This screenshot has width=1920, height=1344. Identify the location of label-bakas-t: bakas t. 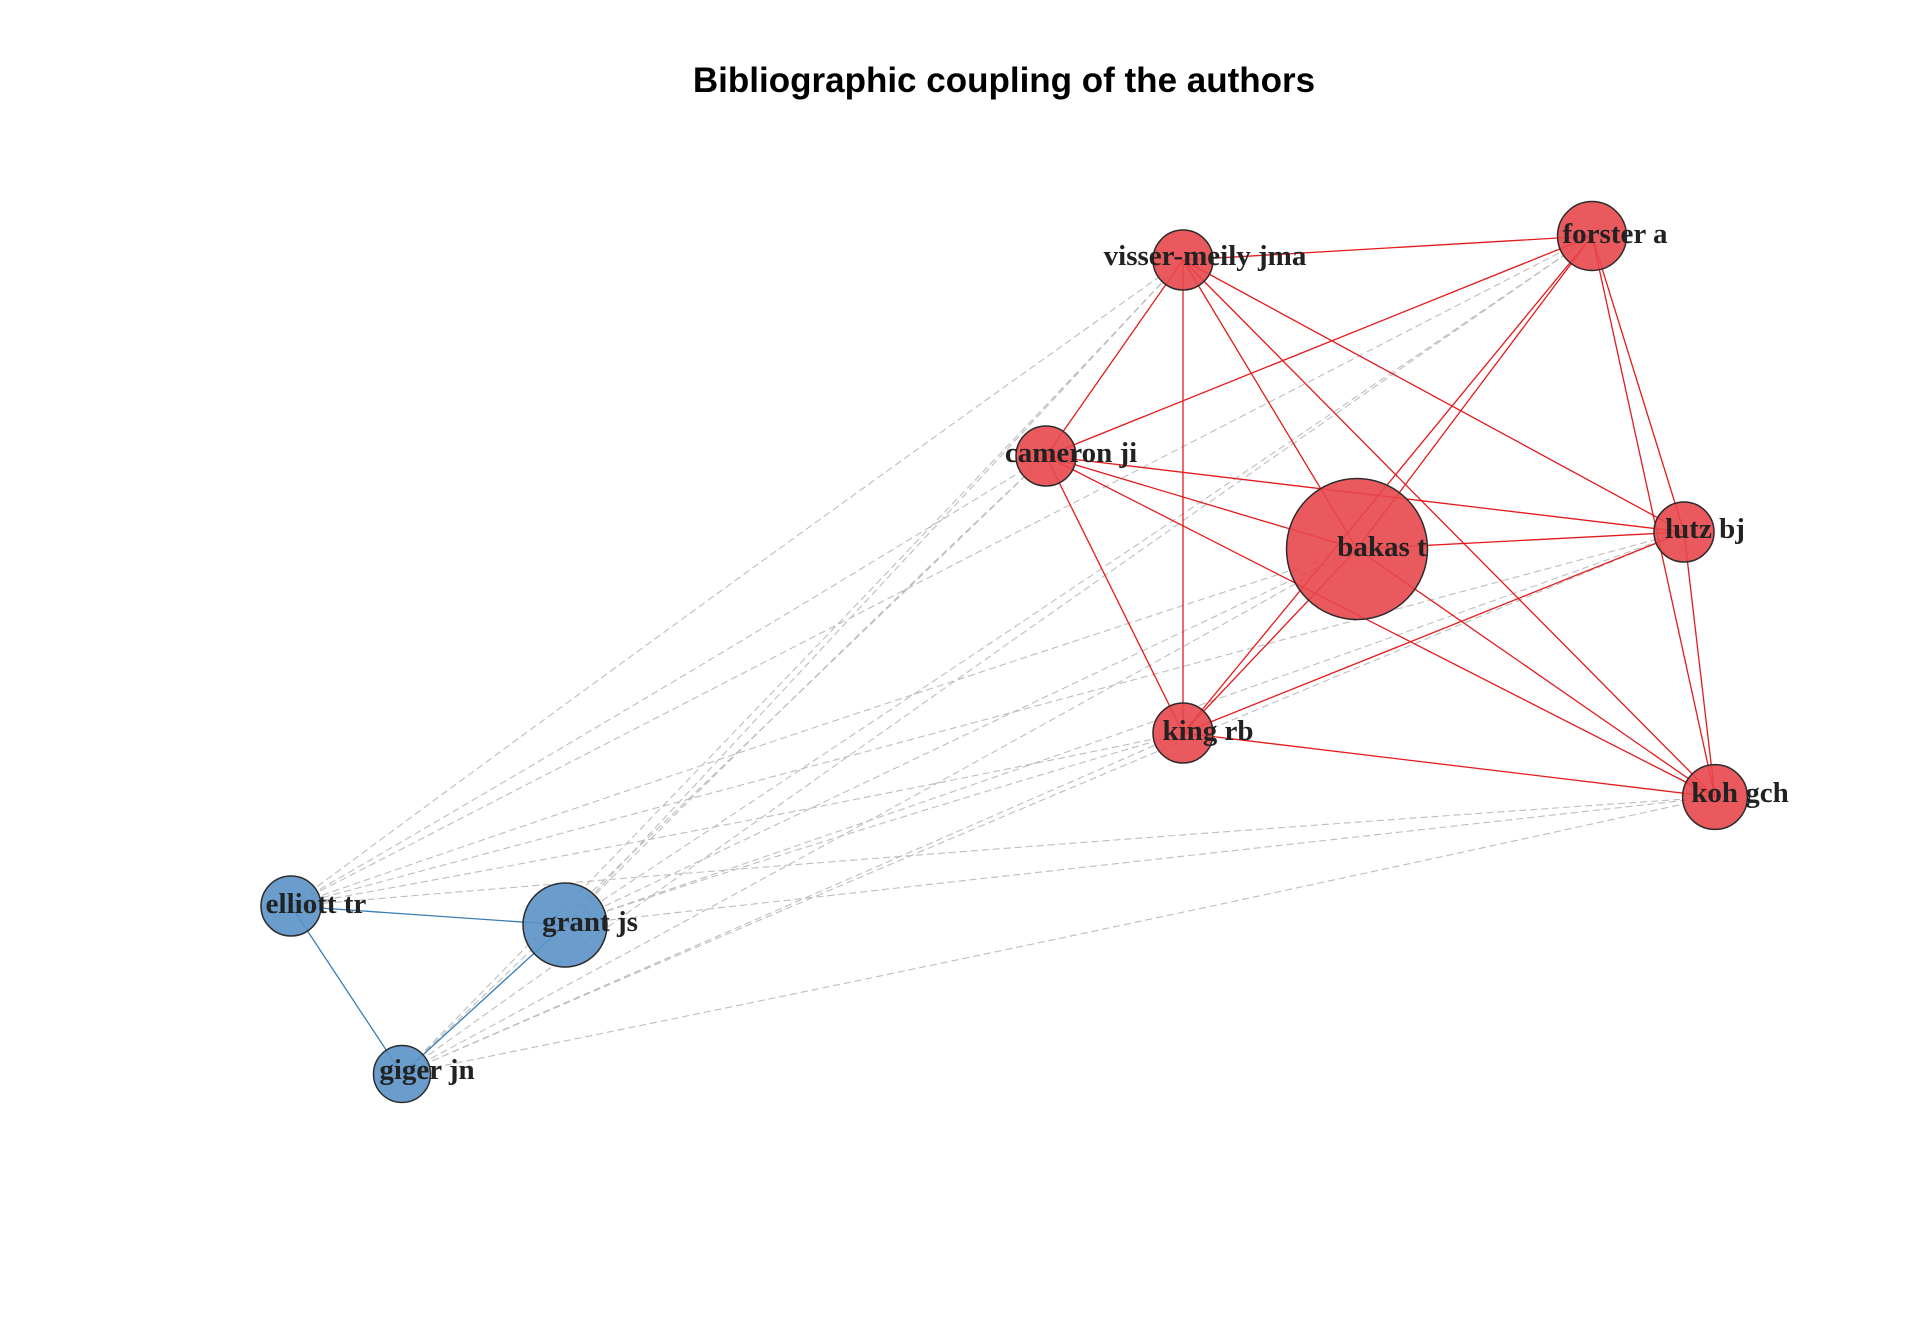
(1382, 547).